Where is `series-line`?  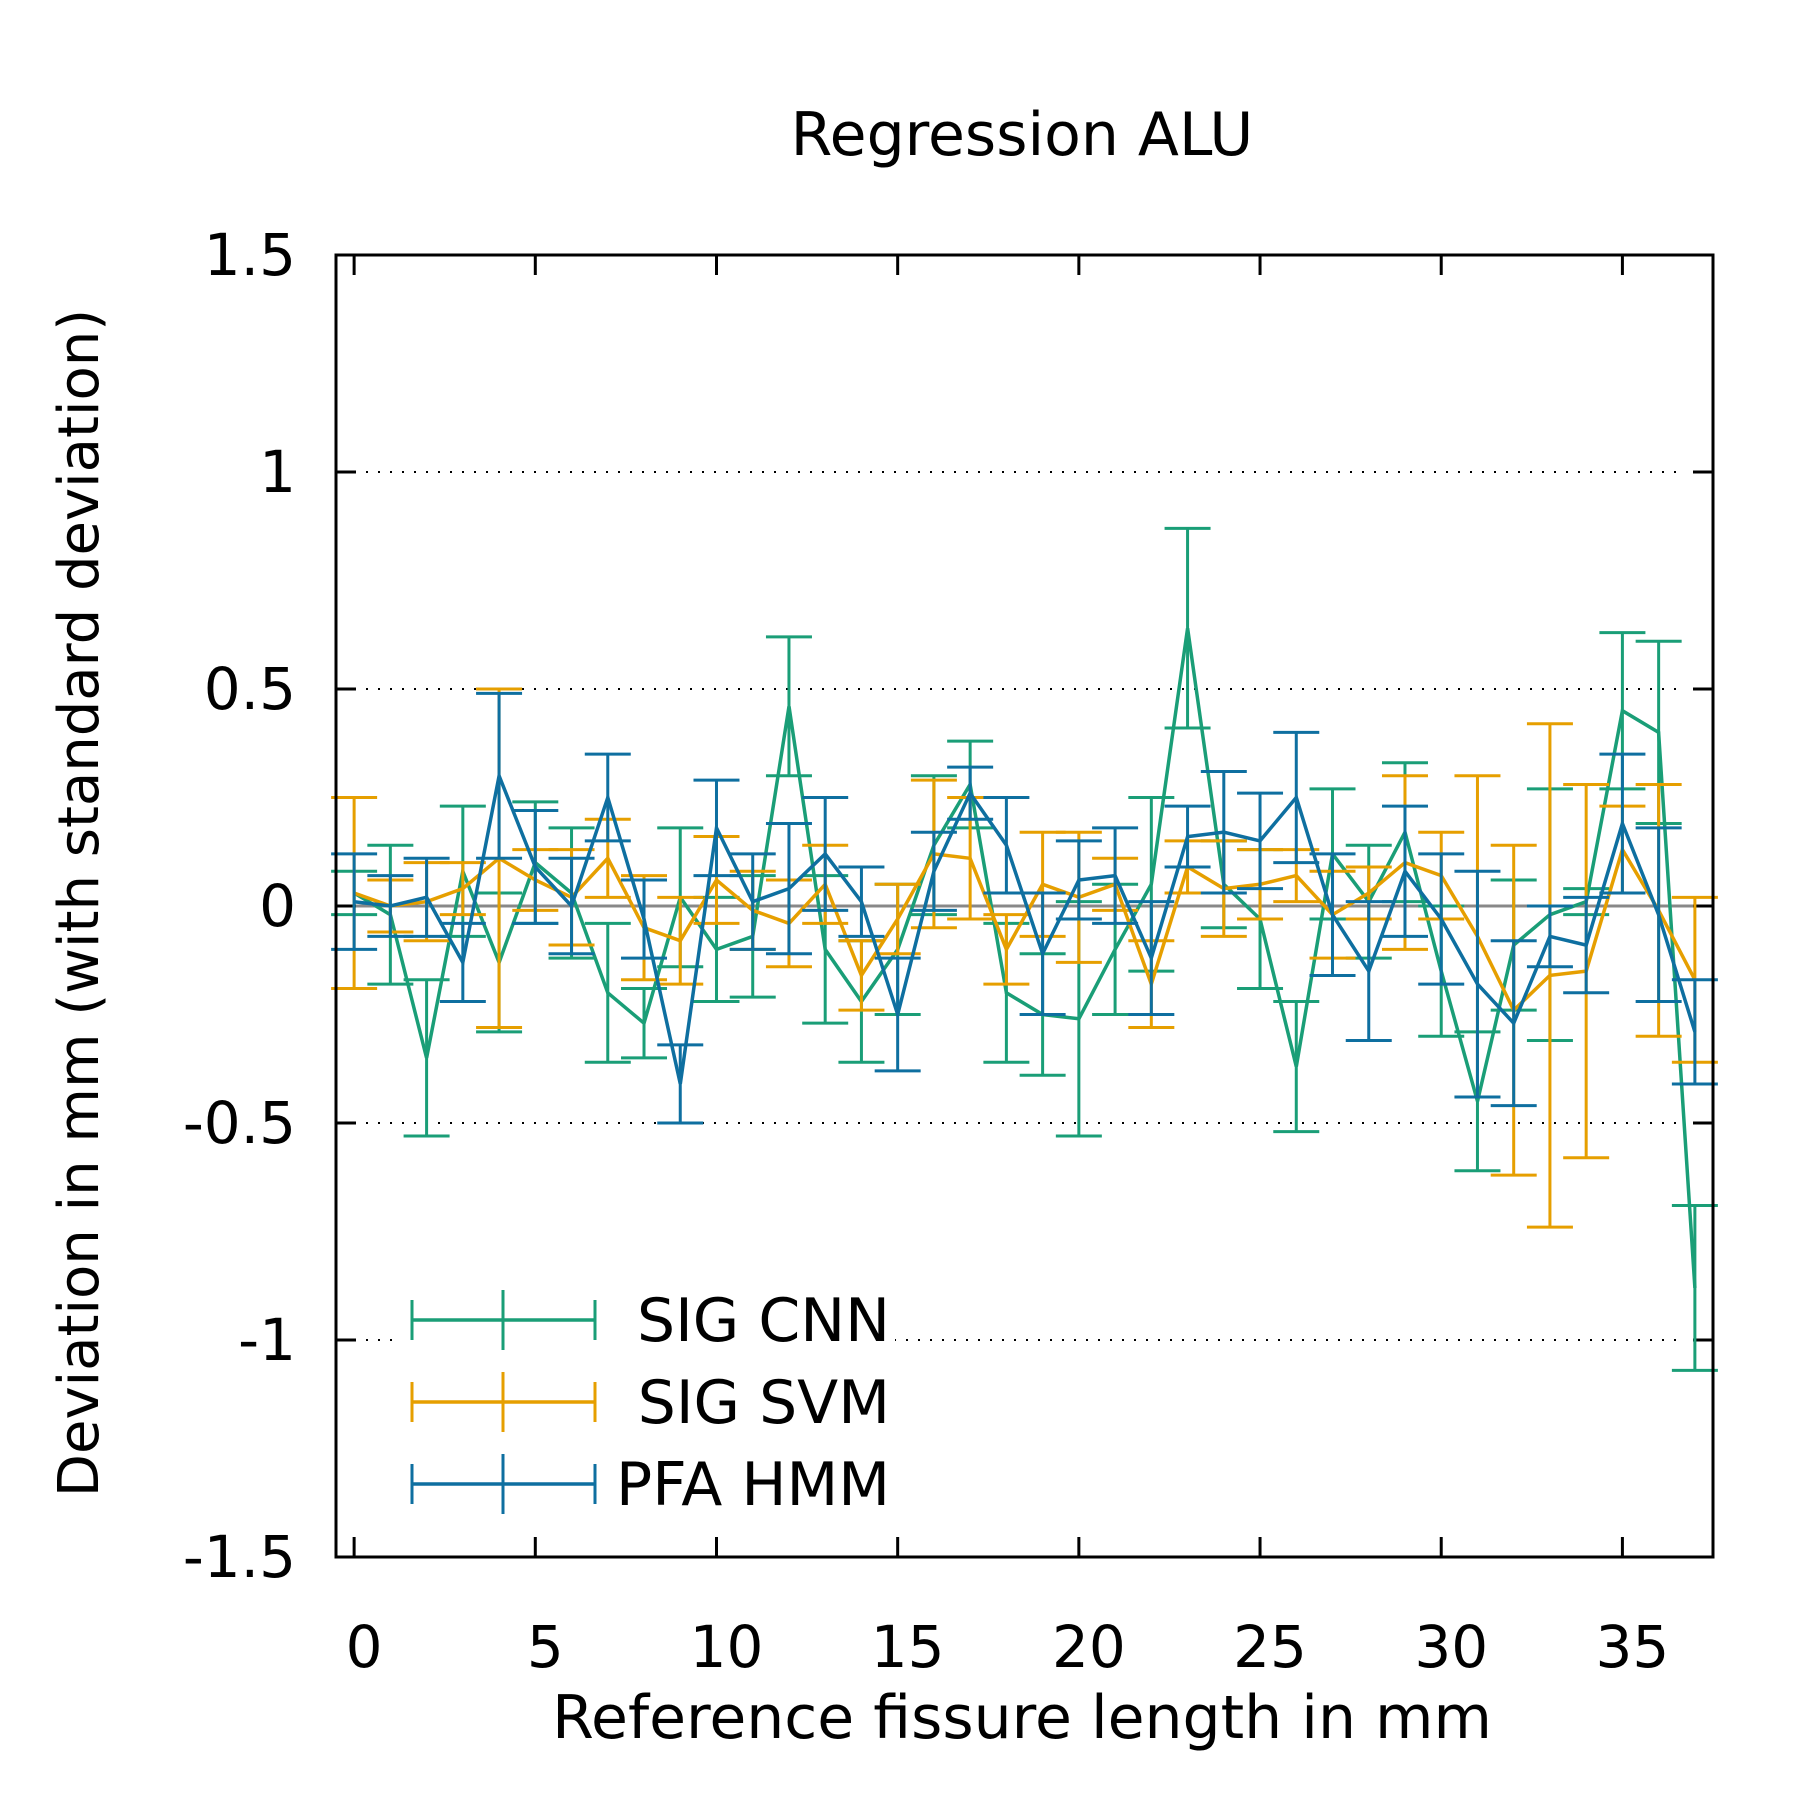
series-line is located at coordinates (1025, 927).